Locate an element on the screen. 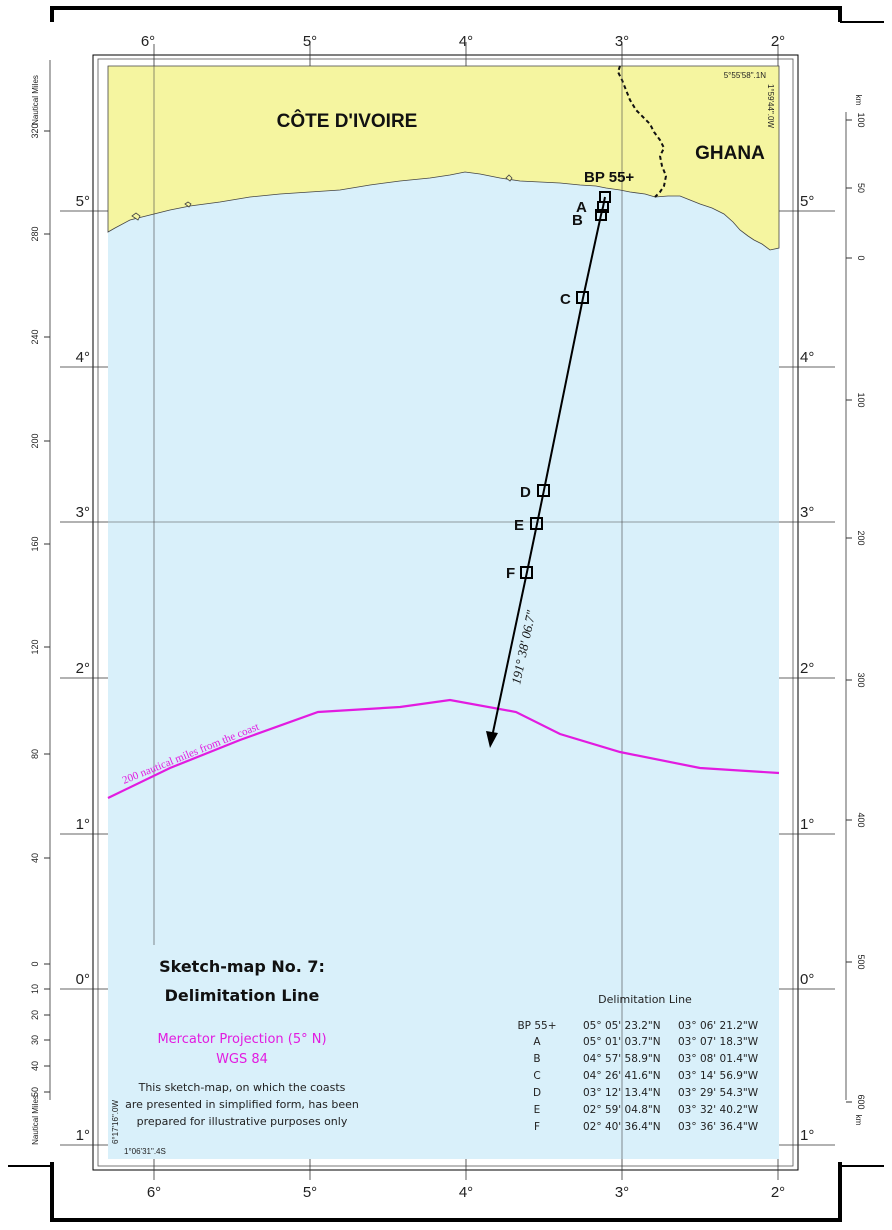 The width and height of the screenshot is (892, 1230). country-label-ghana: GHANA is located at coordinates (730, 153).